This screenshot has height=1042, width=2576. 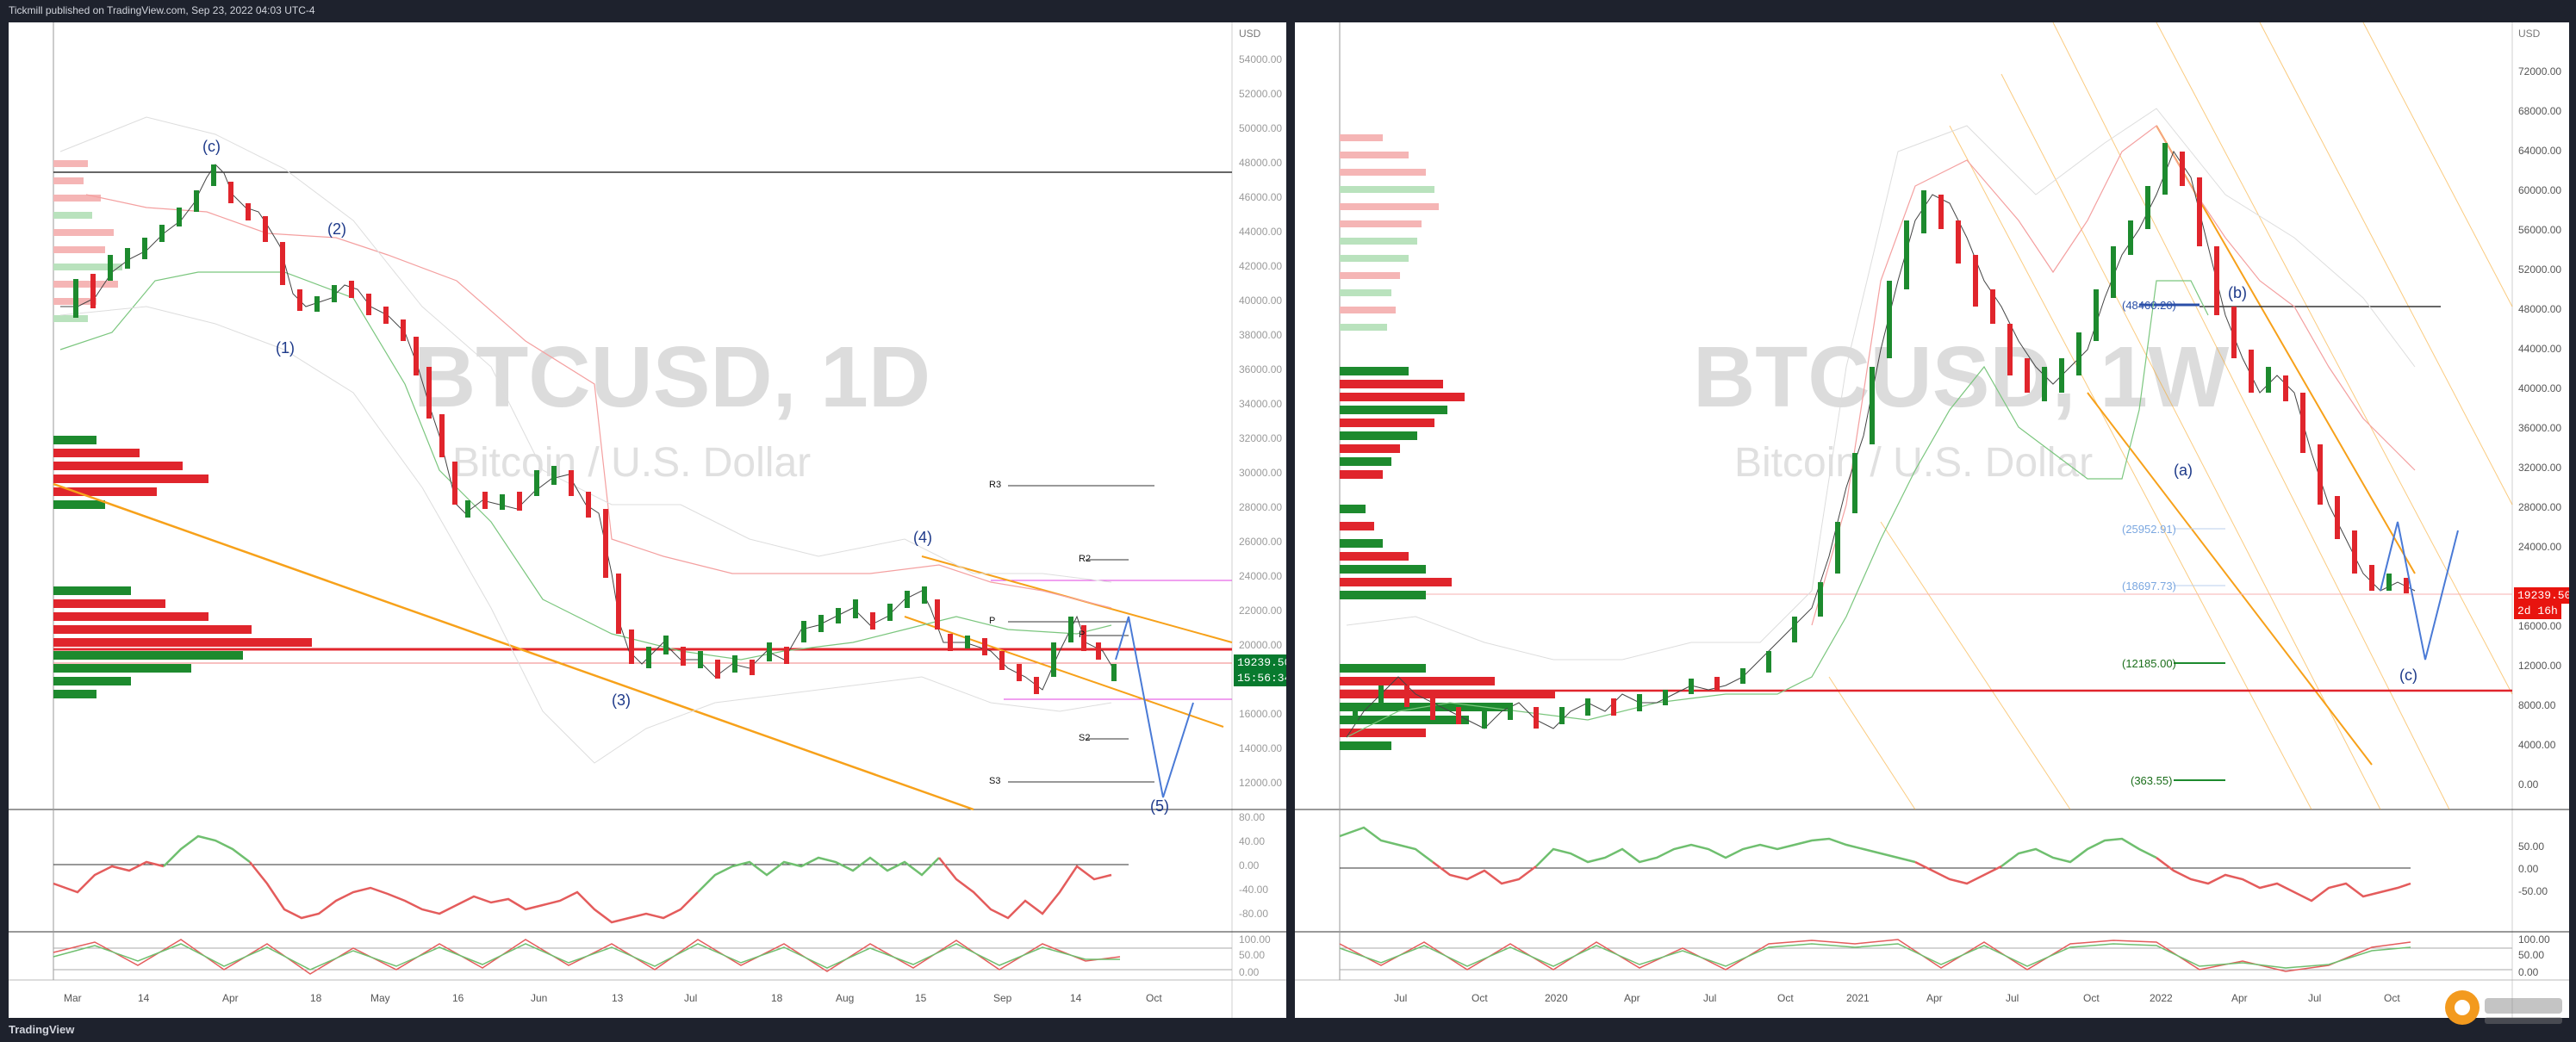 What do you see at coordinates (380, 998) in the screenshot?
I see `x-tick: May` at bounding box center [380, 998].